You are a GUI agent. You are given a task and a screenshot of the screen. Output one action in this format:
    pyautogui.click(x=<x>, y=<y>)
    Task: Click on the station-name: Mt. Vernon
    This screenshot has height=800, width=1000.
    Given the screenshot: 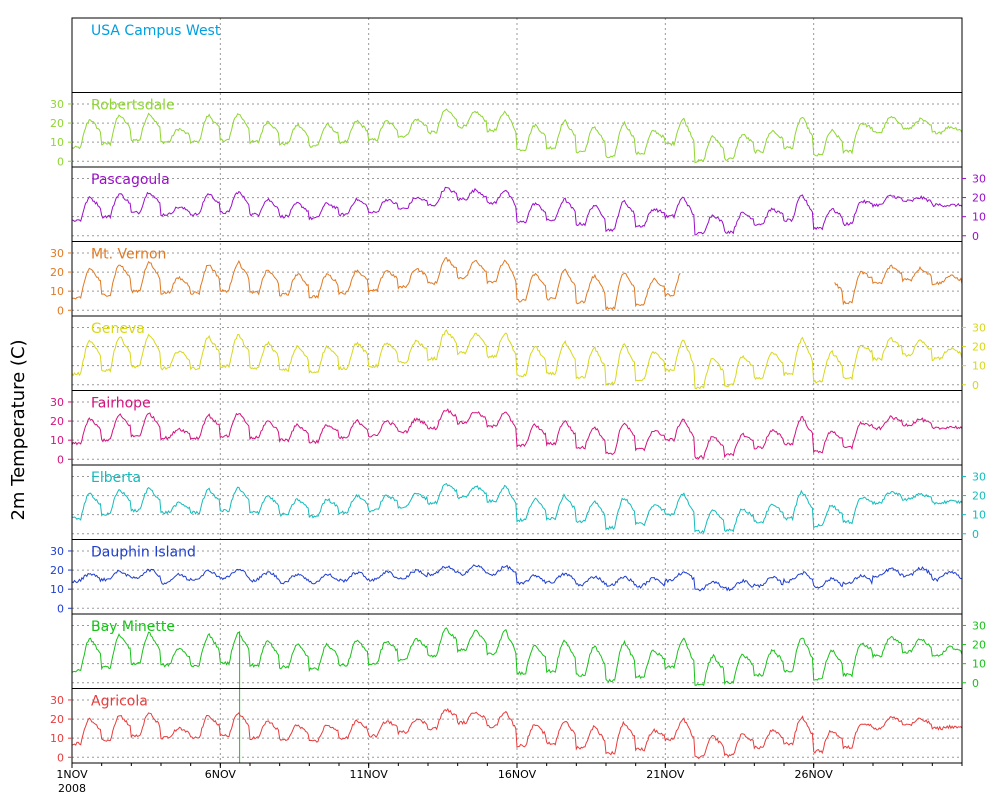 What is the action you would take?
    pyautogui.click(x=128, y=255)
    